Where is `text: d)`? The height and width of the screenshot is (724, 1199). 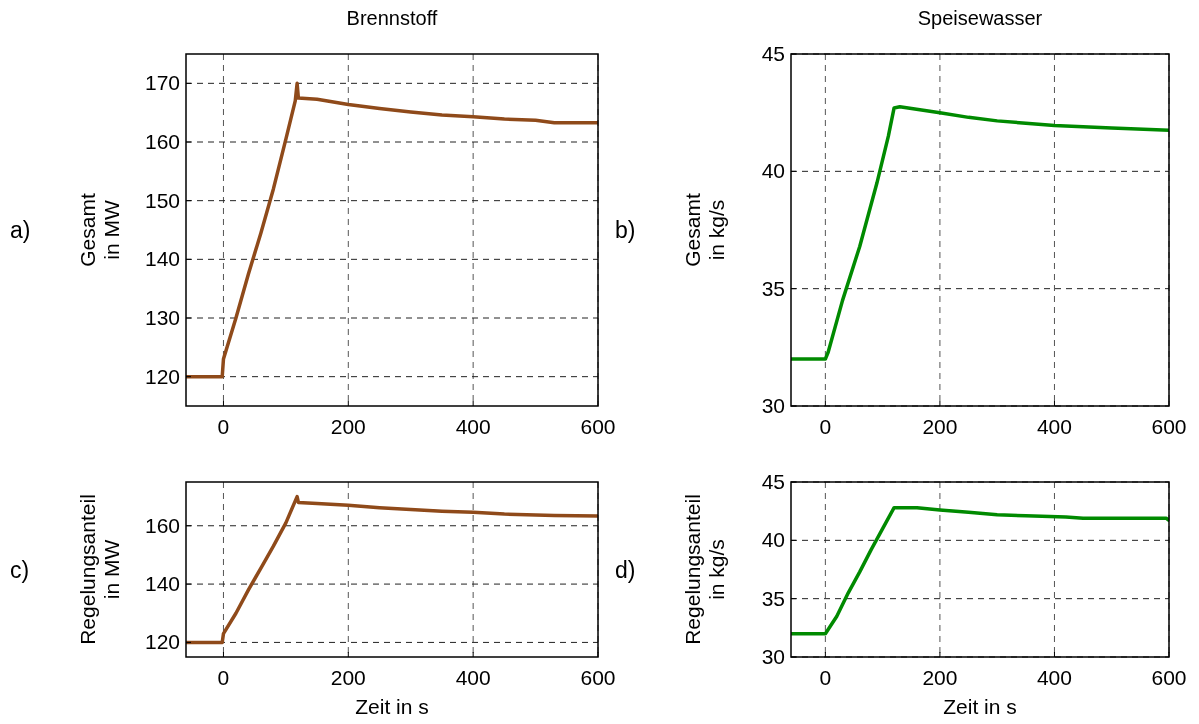 text: d) is located at coordinates (625, 569).